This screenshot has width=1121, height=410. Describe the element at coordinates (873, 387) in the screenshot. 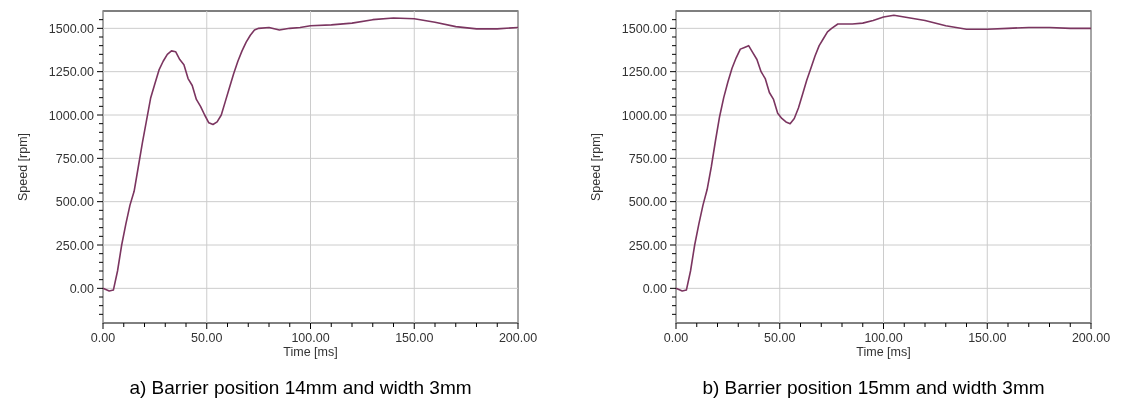

I see `text: b) Barrier position 15mm and width 3mm` at that location.